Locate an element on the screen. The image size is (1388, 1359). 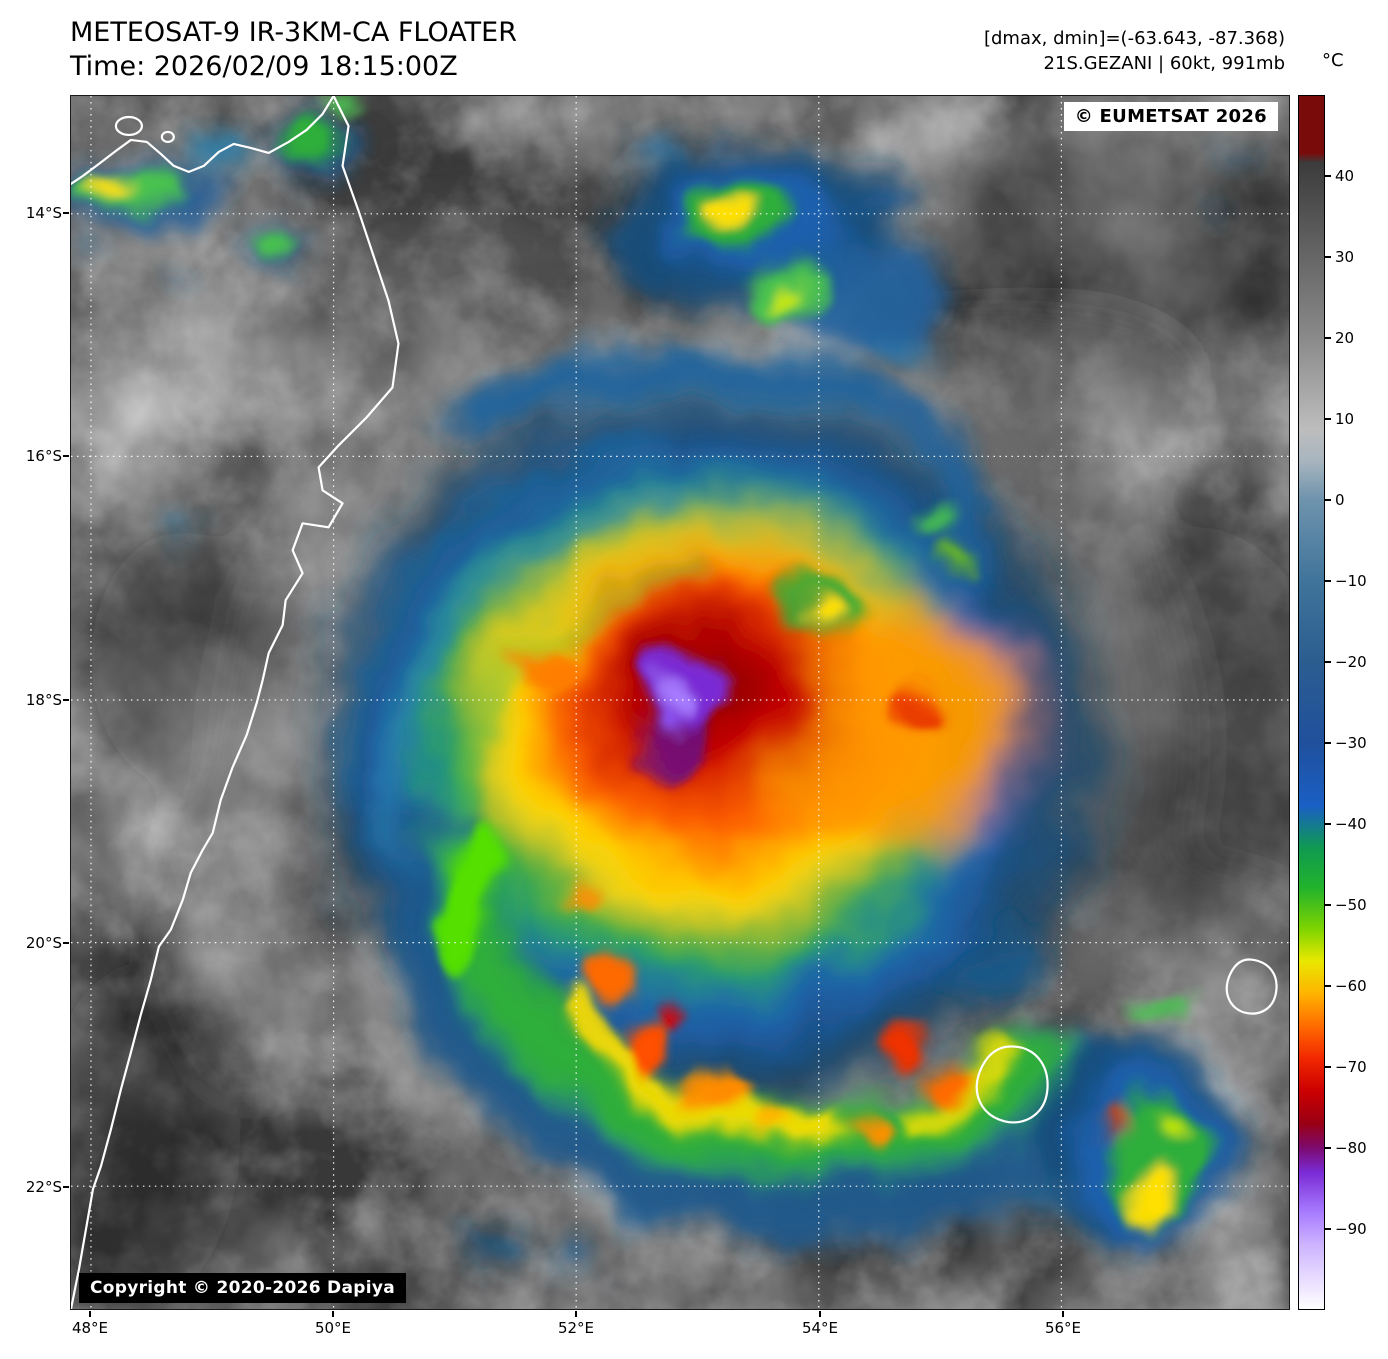
colorbar-tick-label: −50 is located at coordinates (1351, 905).